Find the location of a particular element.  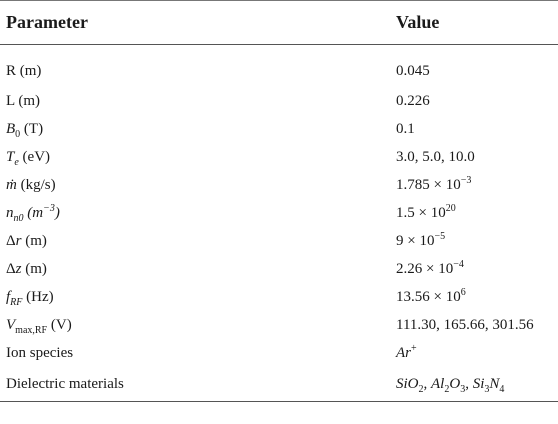

value-cell: 3.0, 5.0, 10.0 is located at coordinates (477, 157).